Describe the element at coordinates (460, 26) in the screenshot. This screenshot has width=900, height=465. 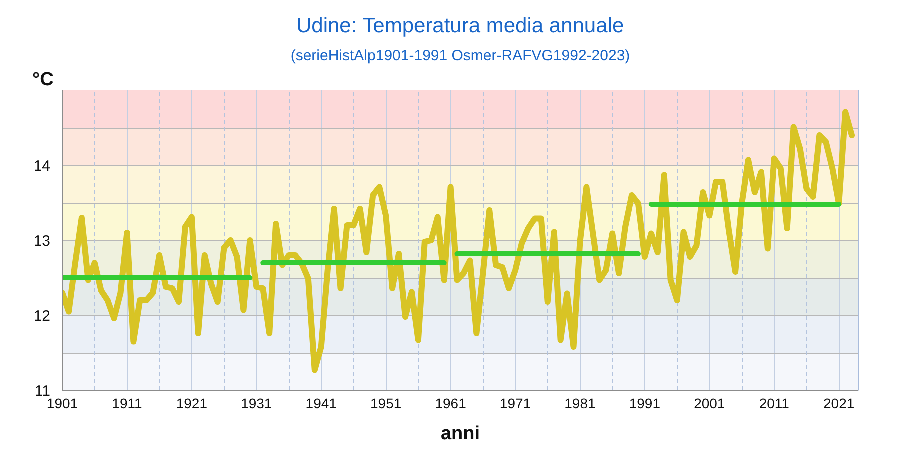
I see `chart-title: Udine: Temperatura media annuale` at that location.